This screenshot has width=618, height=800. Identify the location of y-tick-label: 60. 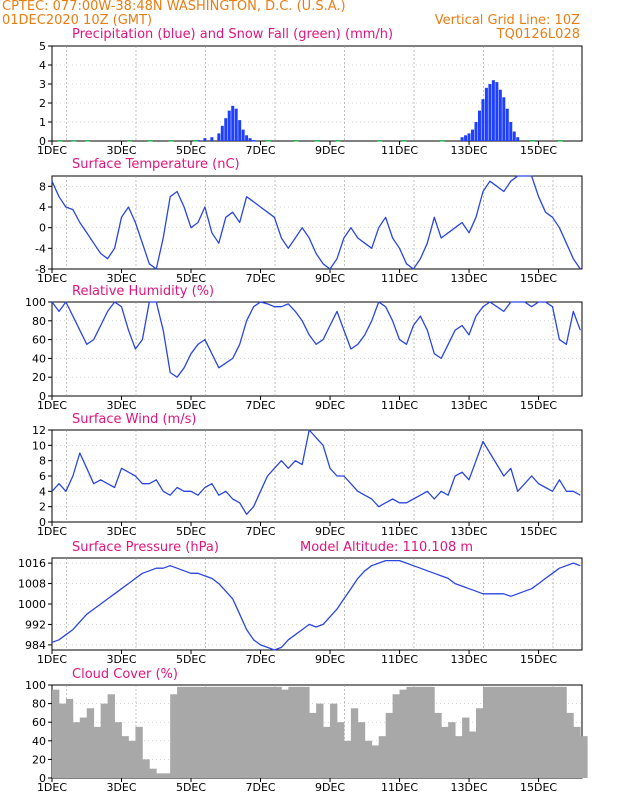
(39, 722).